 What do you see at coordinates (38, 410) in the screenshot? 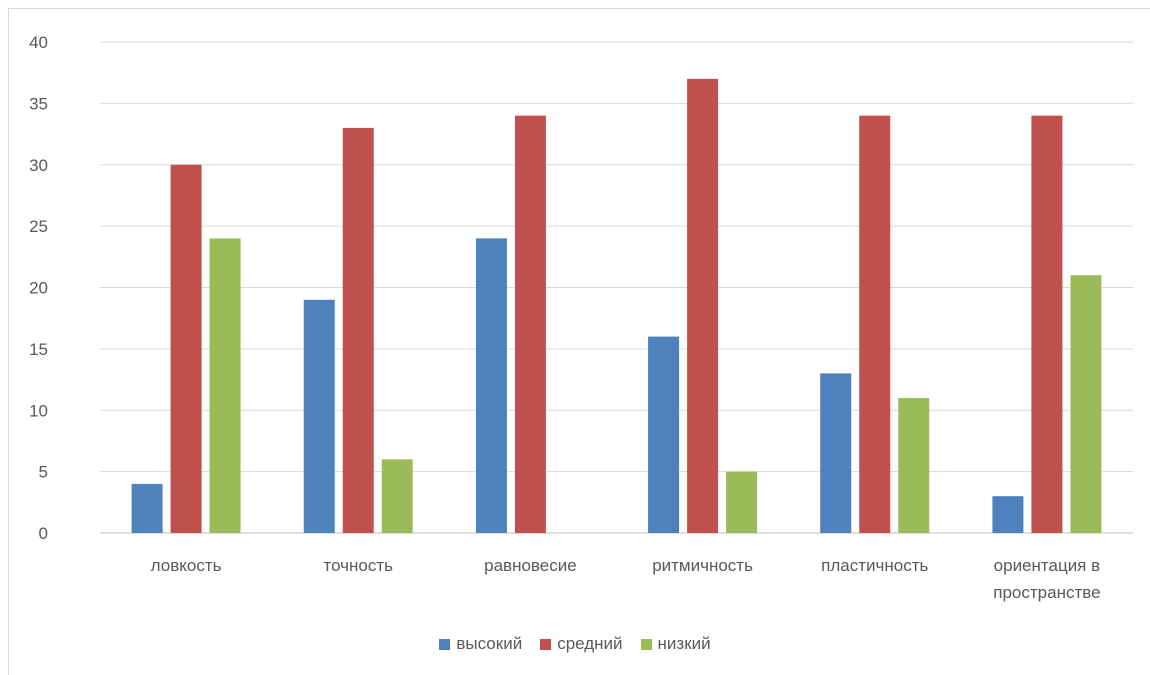
I see `y-tick-label-10: 10` at bounding box center [38, 410].